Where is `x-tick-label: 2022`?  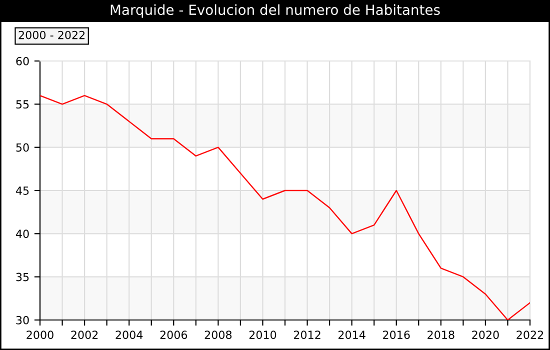 x-tick-label: 2022 is located at coordinates (530, 335).